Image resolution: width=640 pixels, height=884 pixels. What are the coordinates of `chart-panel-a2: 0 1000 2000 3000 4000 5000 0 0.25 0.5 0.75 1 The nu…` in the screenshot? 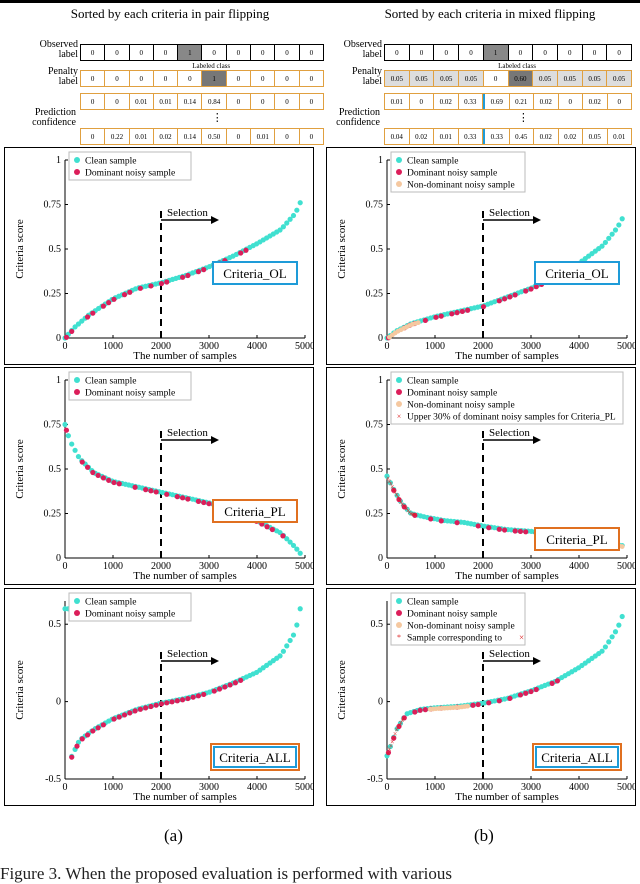 It's located at (159, 476).